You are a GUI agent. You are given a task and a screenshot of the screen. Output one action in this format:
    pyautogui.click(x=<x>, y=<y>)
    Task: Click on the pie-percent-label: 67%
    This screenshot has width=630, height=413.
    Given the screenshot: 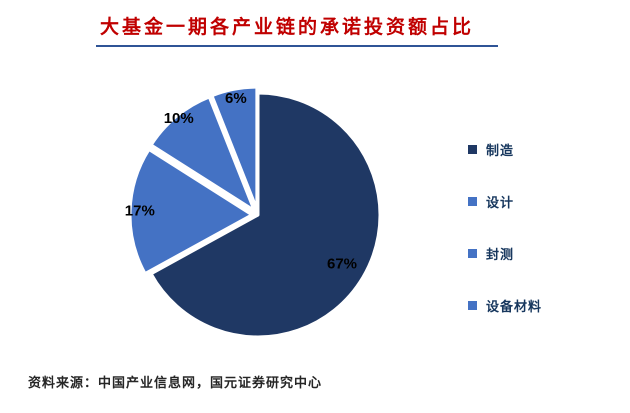 What is the action you would take?
    pyautogui.click(x=342, y=264)
    